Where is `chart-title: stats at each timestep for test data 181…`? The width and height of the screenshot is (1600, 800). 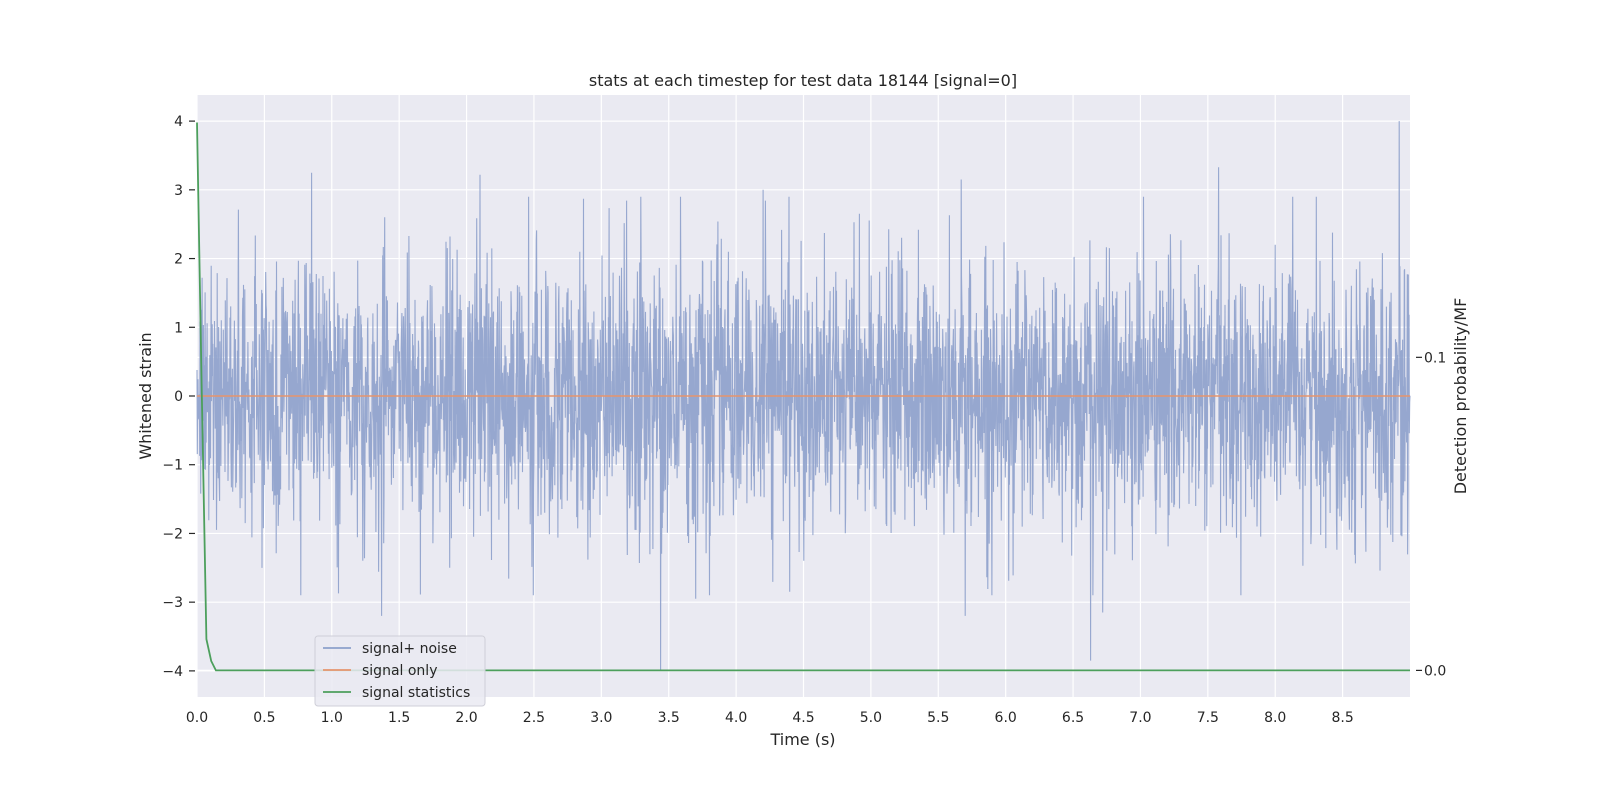 chart-title: stats at each timestep for test data 181… is located at coordinates (803, 80).